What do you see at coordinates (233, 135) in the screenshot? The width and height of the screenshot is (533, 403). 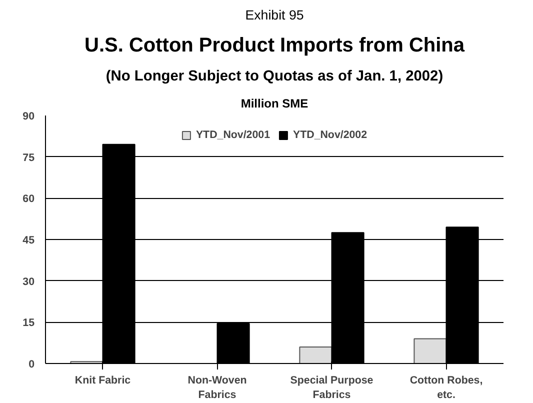 I see `legend-label: YTD_Nov/2001` at bounding box center [233, 135].